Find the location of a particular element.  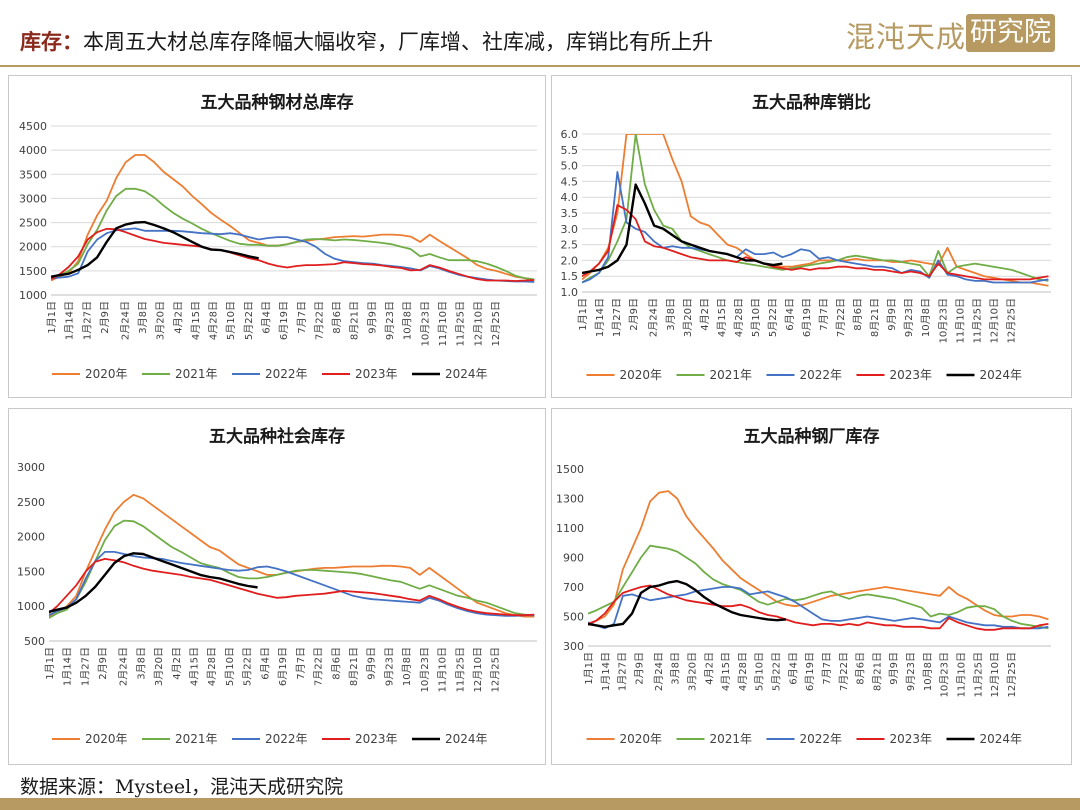

y-tick-label: 1300 is located at coordinates (570, 499).